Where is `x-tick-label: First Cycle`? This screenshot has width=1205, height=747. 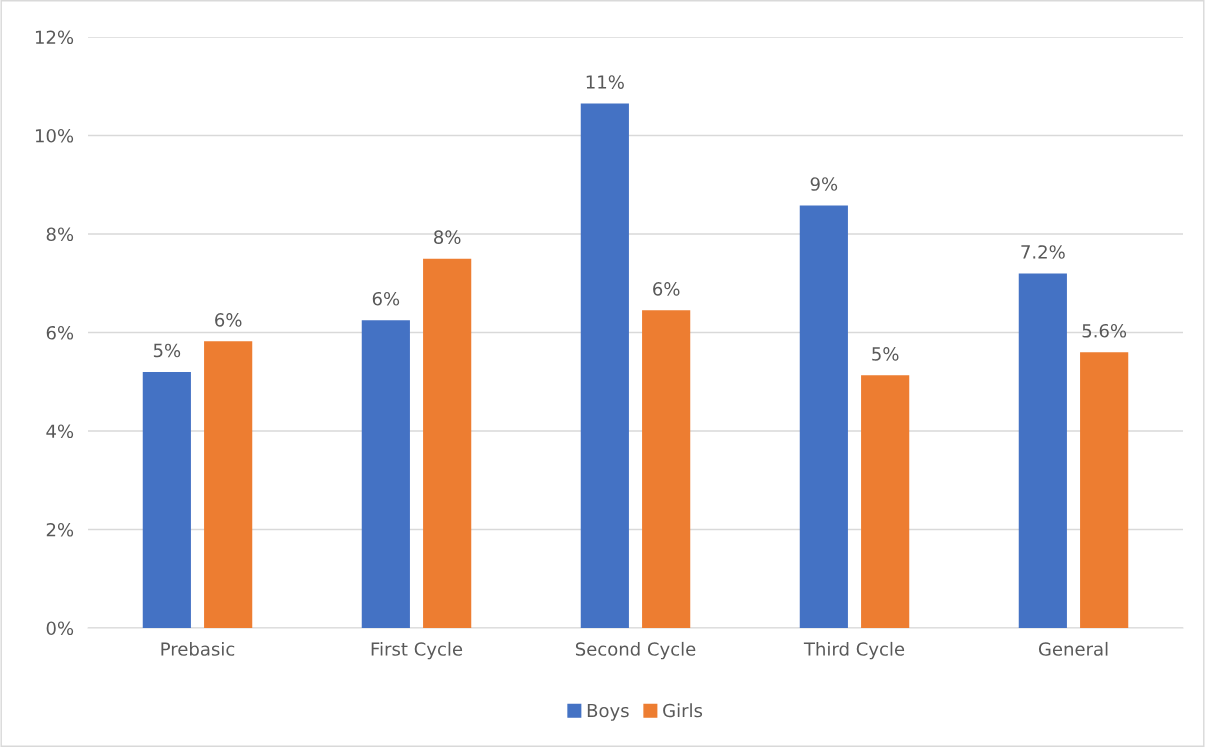
x-tick-label: First Cycle is located at coordinates (417, 650).